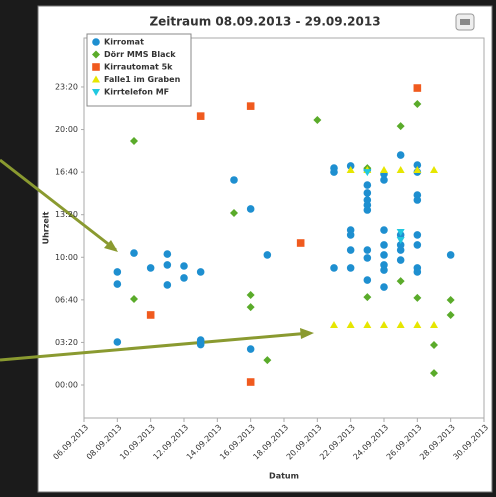  Describe the element at coordinates (66, 172) in the screenshot. I see `y-tick-label: 16:40` at that location.